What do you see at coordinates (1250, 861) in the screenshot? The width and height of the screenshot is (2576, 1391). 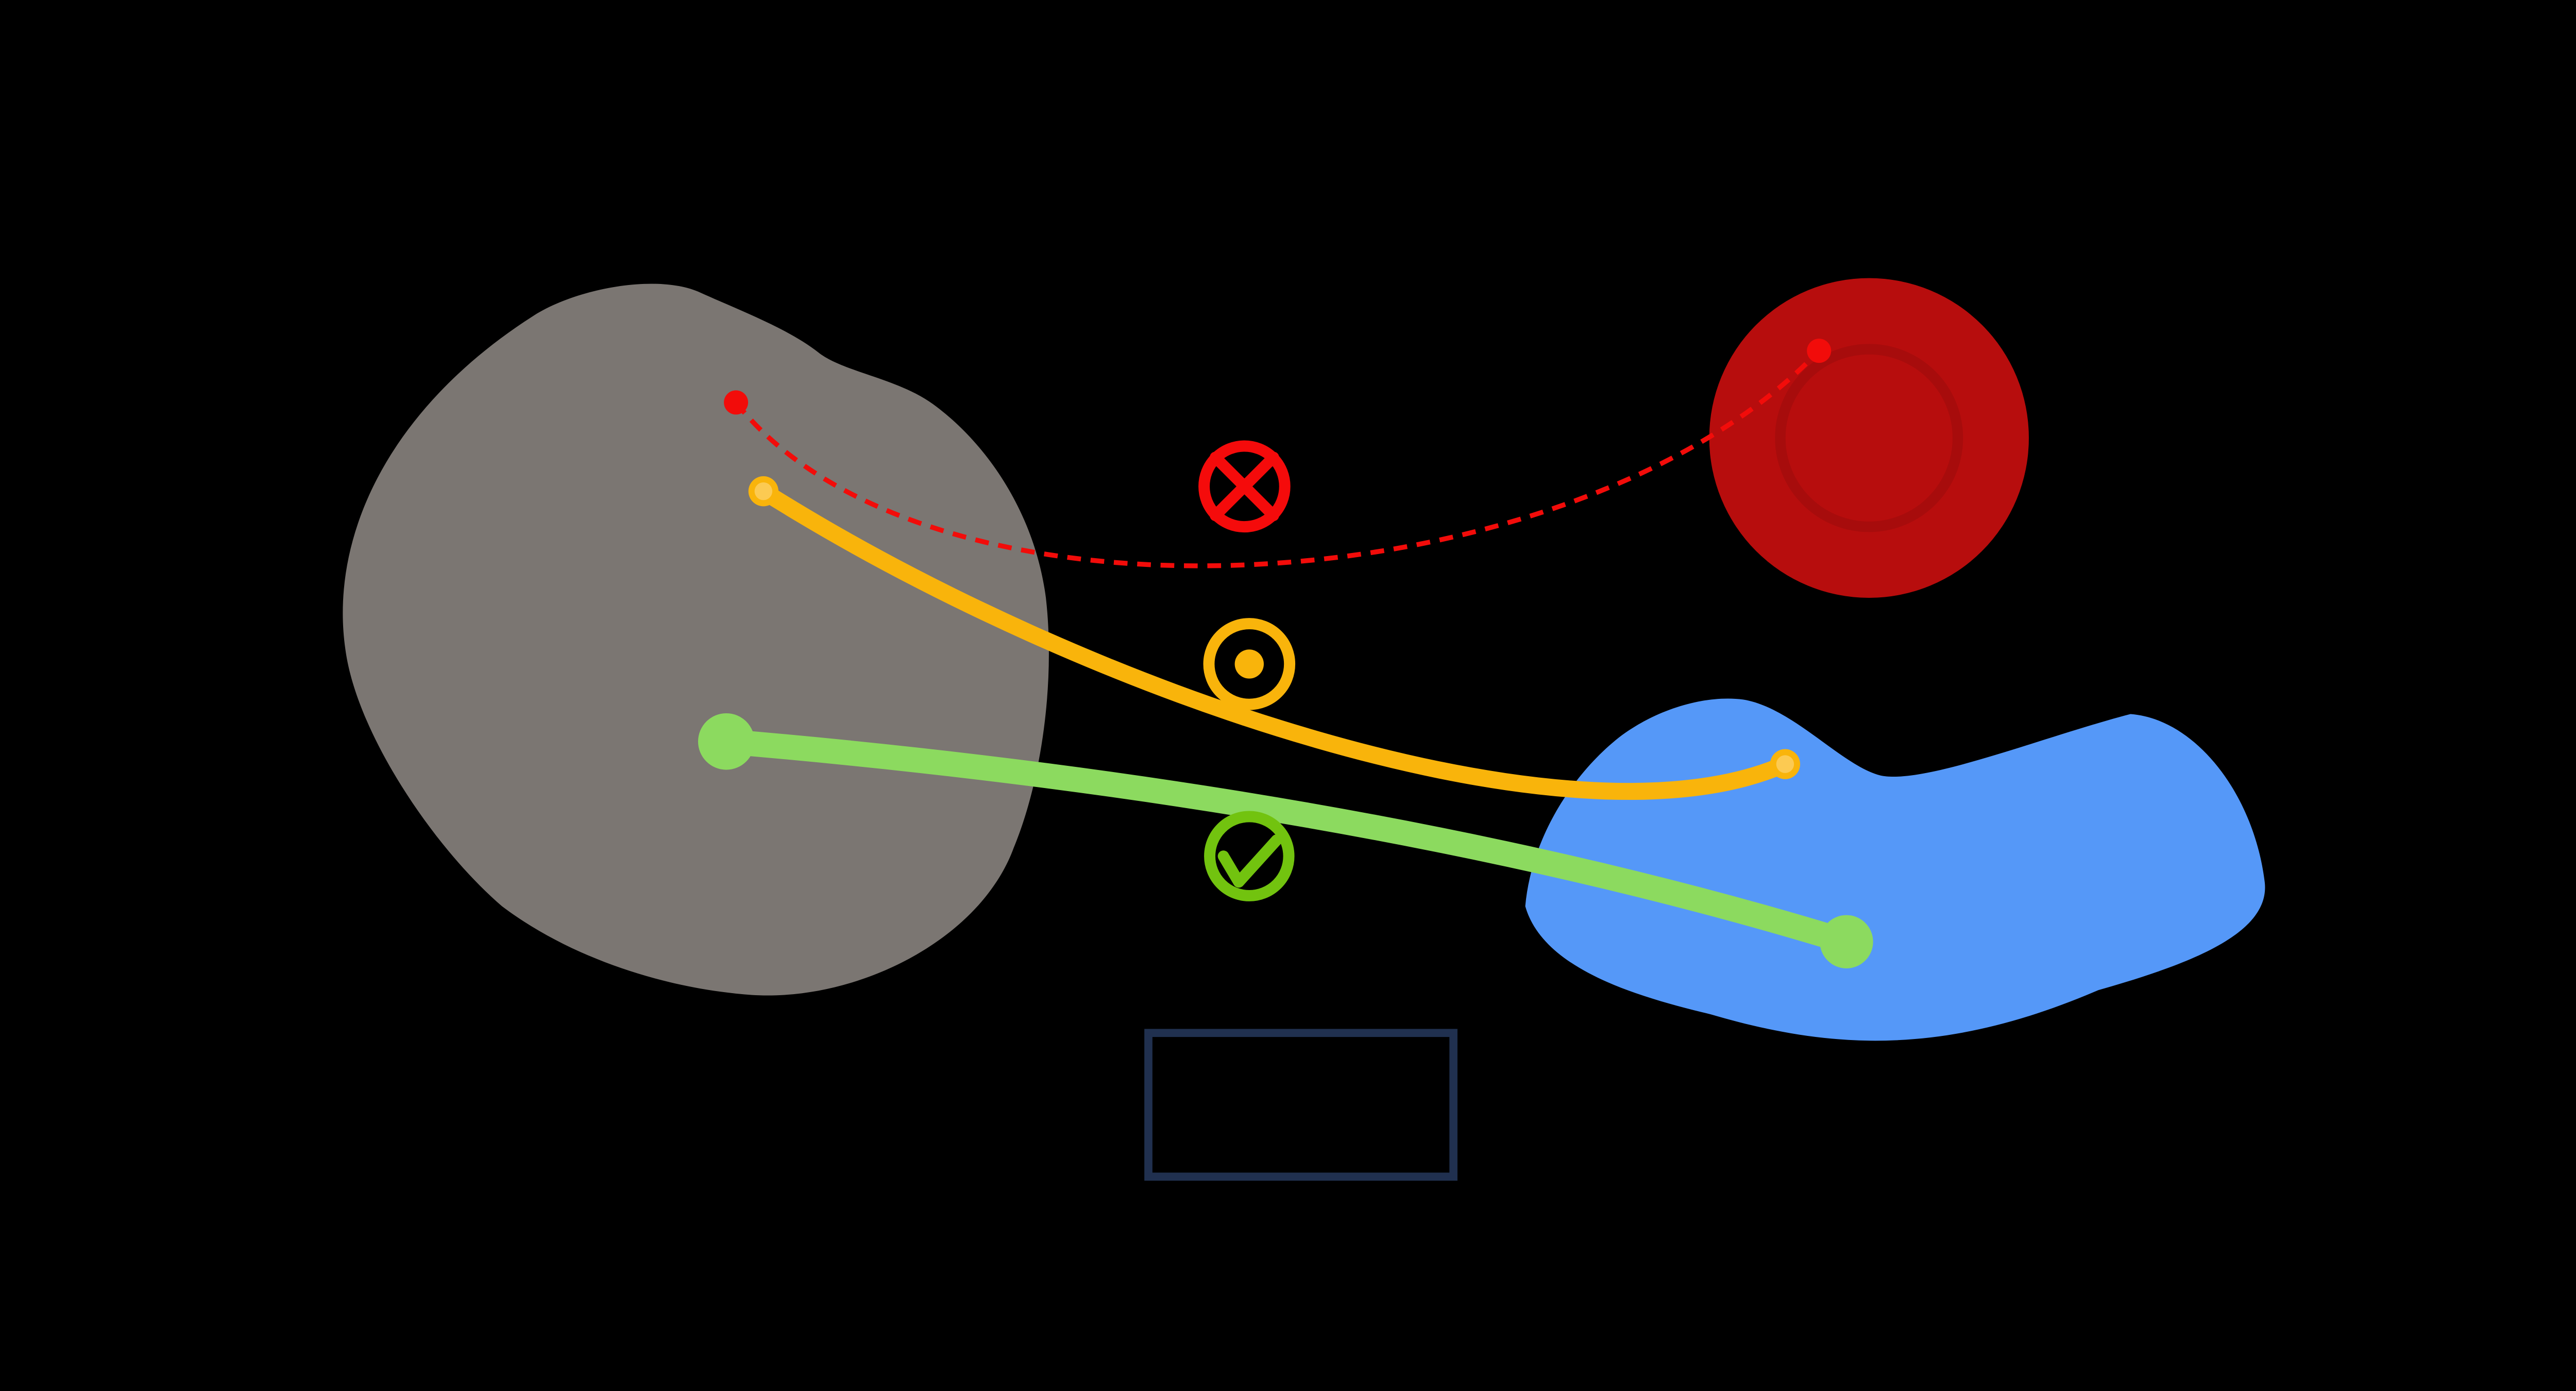 I see `check-icon-tick` at bounding box center [1250, 861].